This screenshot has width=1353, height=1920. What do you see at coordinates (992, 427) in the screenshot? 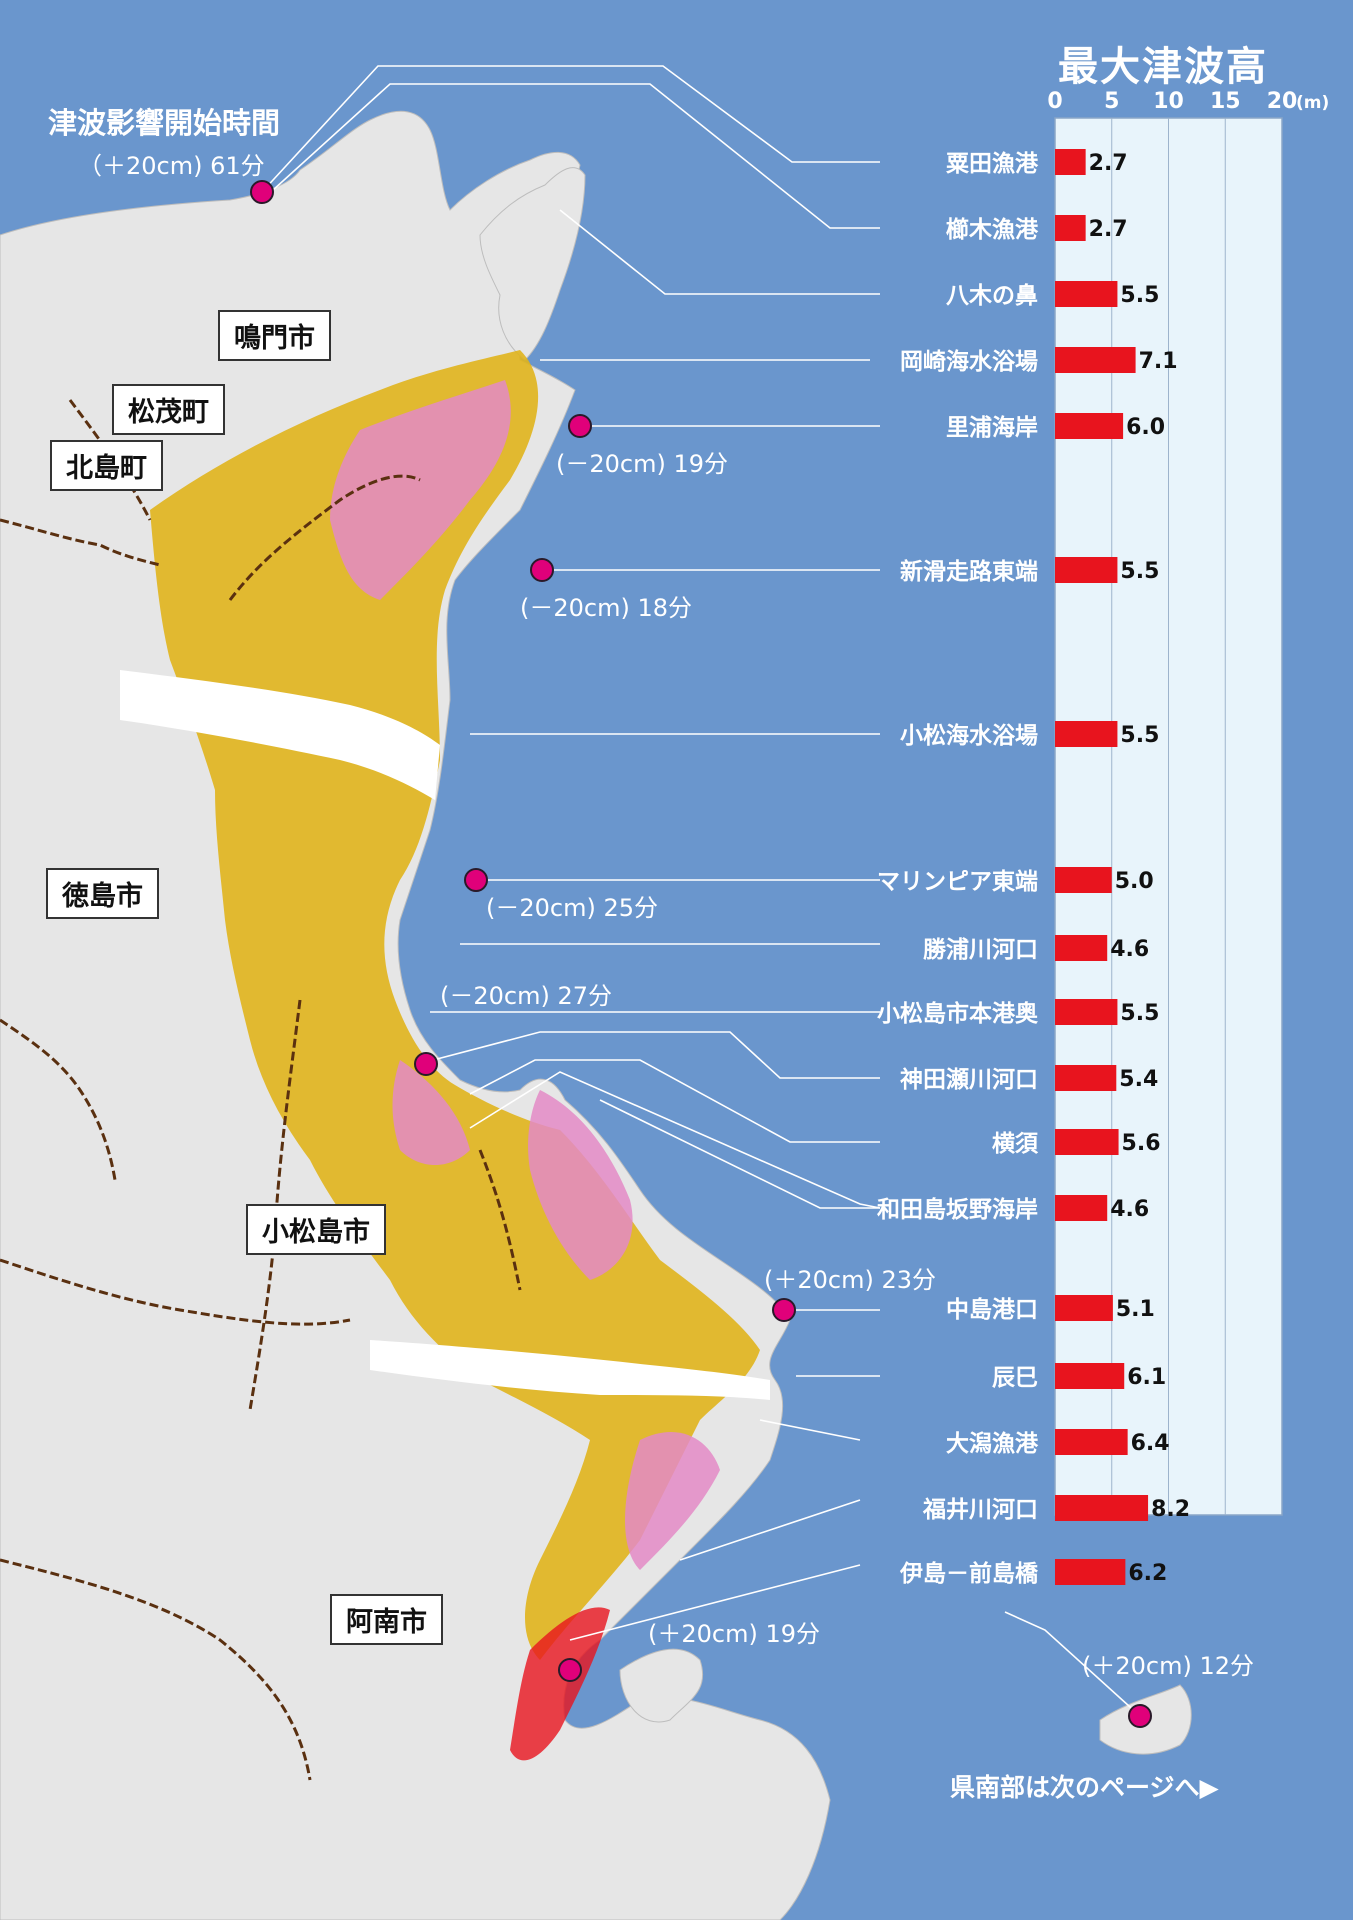
I see `chart-category-label: 里浦海岸` at bounding box center [992, 427].